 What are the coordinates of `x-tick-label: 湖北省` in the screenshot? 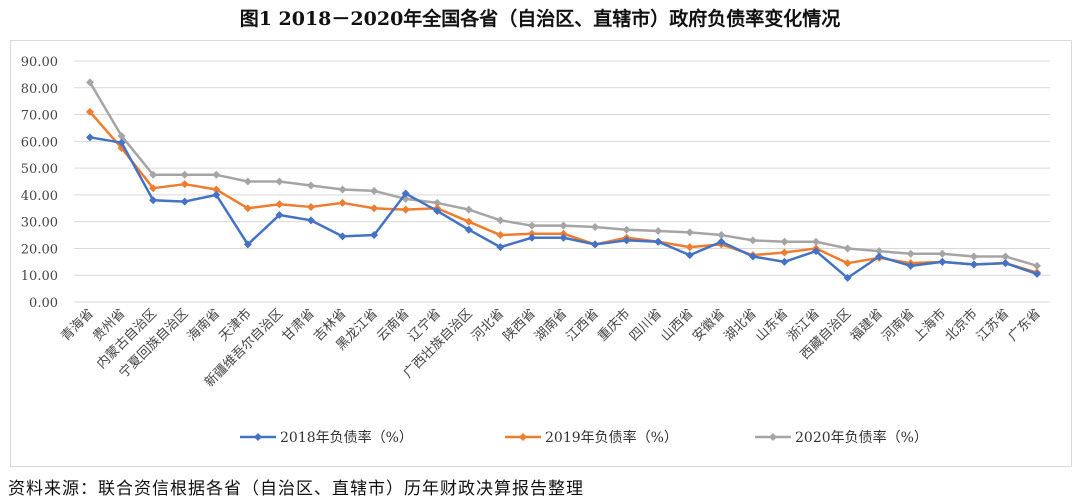 It's located at (741, 325).